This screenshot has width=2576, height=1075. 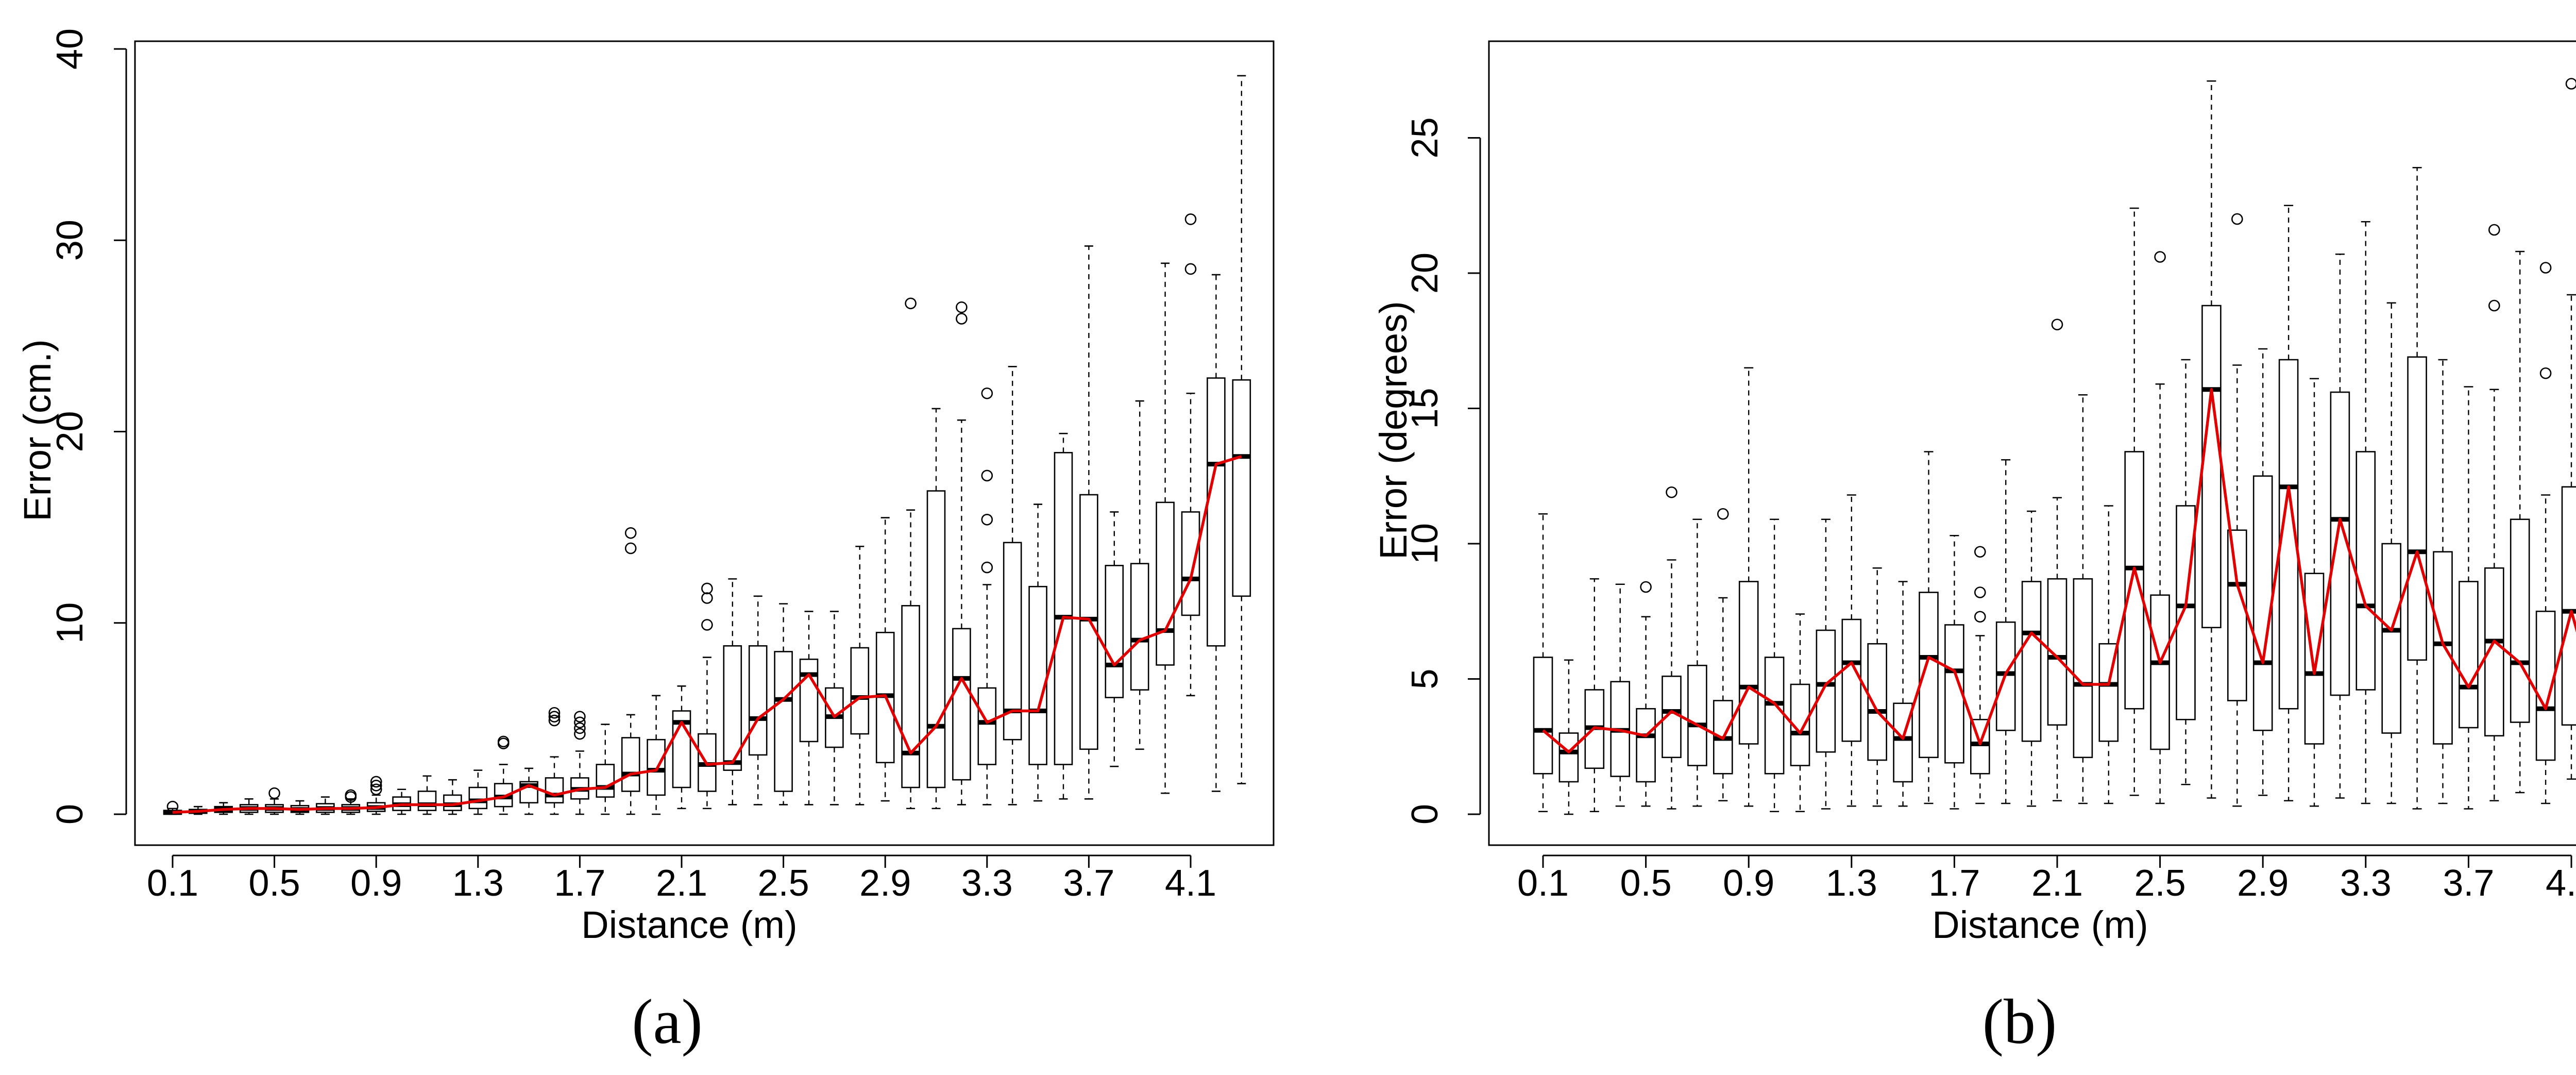 I want to click on x-tick-label-a-10: 4.1, so click(x=1190, y=884).